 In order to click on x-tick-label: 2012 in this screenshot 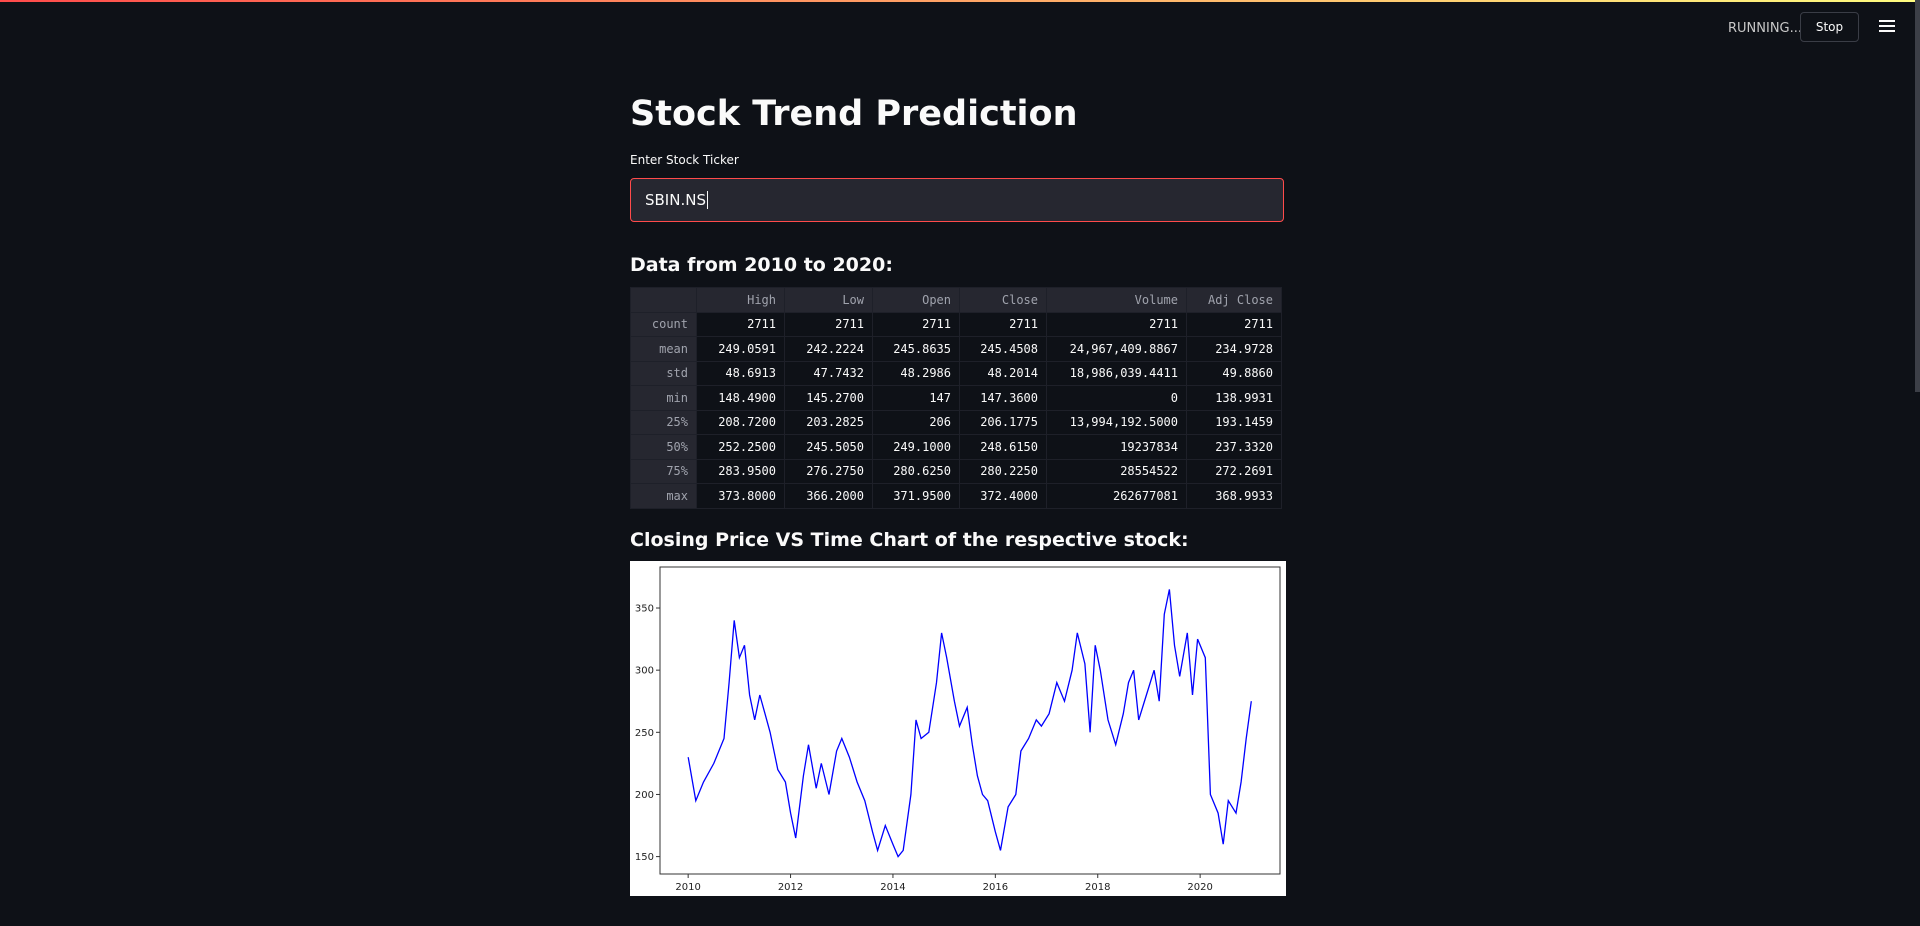, I will do `click(790, 887)`.